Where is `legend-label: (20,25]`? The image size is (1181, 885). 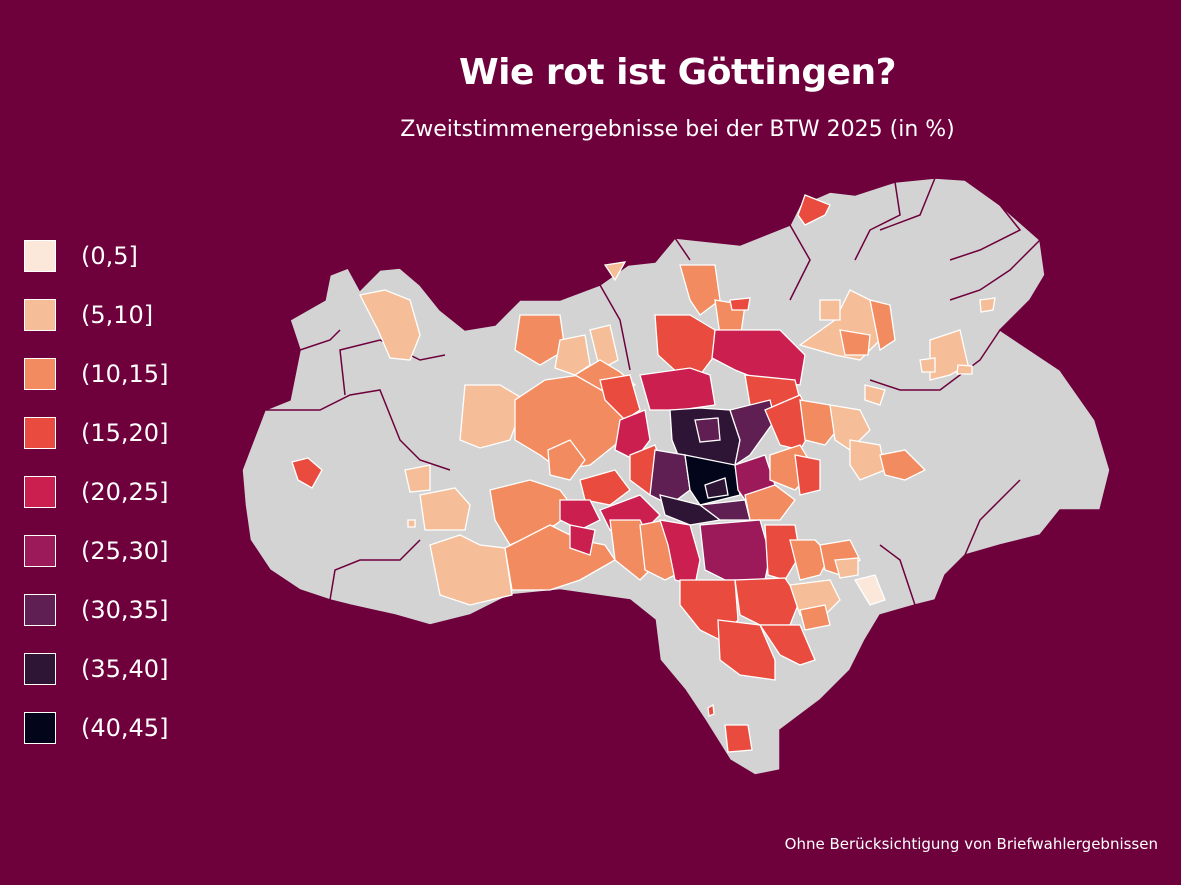
legend-label: (20,25] is located at coordinates (125, 492).